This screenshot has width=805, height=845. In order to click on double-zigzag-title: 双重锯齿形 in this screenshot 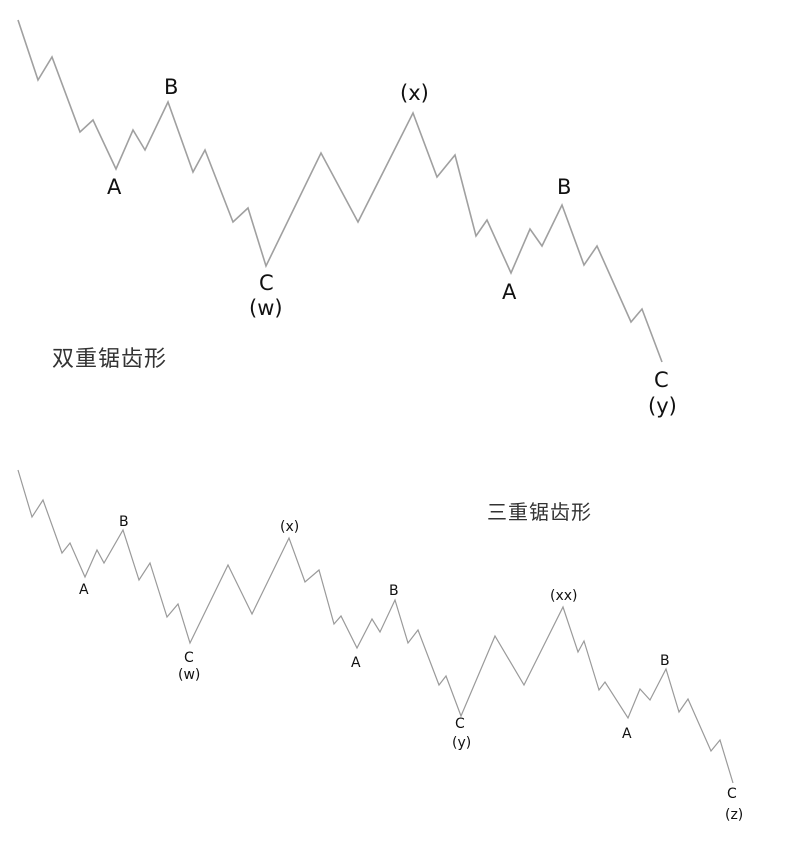, I will do `click(109, 359)`.